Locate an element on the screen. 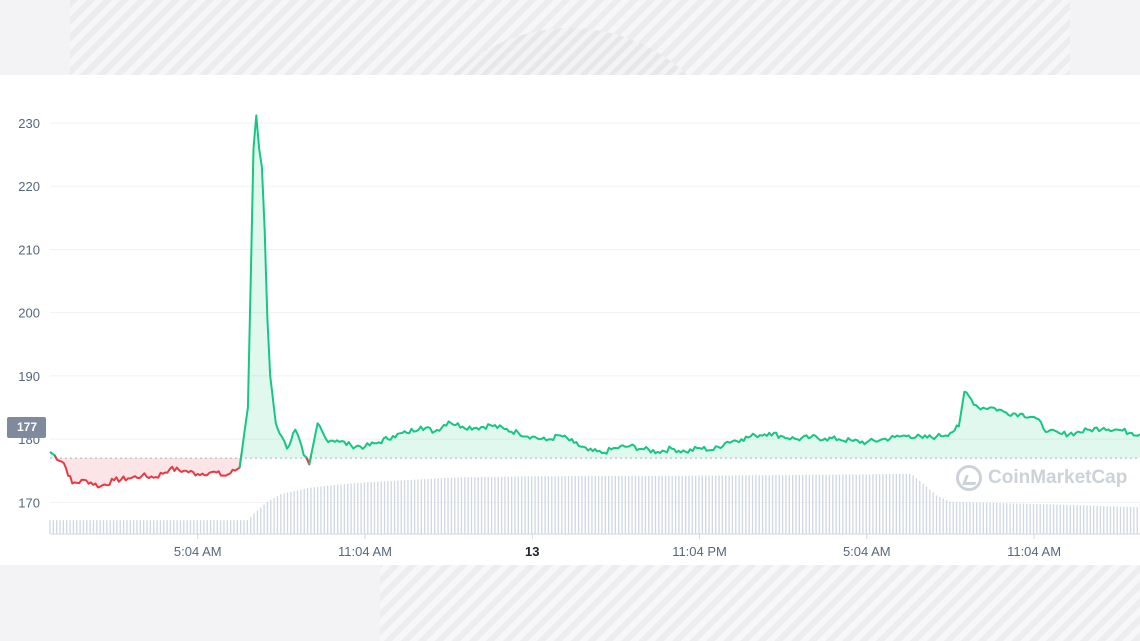 This screenshot has height=641, width=1140. x-tick-label-2: 13 is located at coordinates (532, 551).